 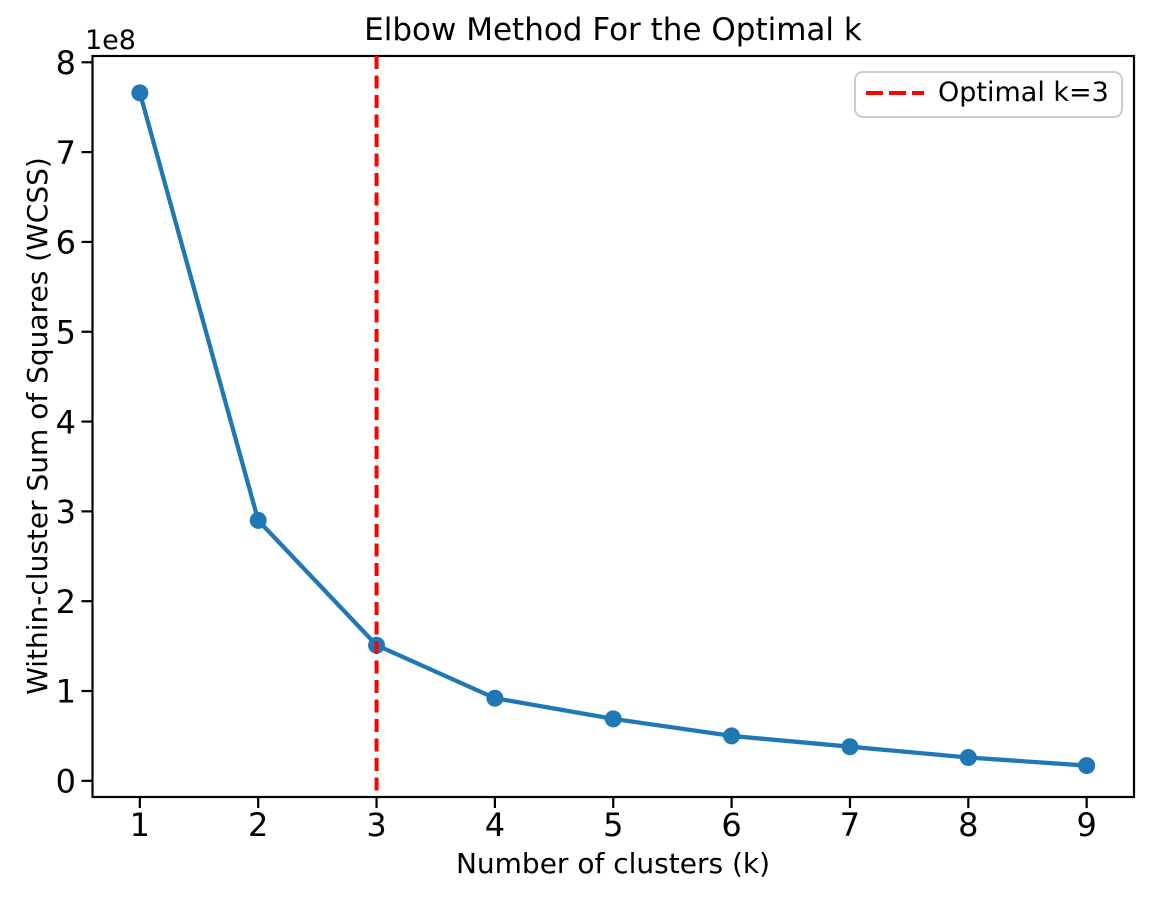 I want to click on data-point-k2, so click(x=258, y=520).